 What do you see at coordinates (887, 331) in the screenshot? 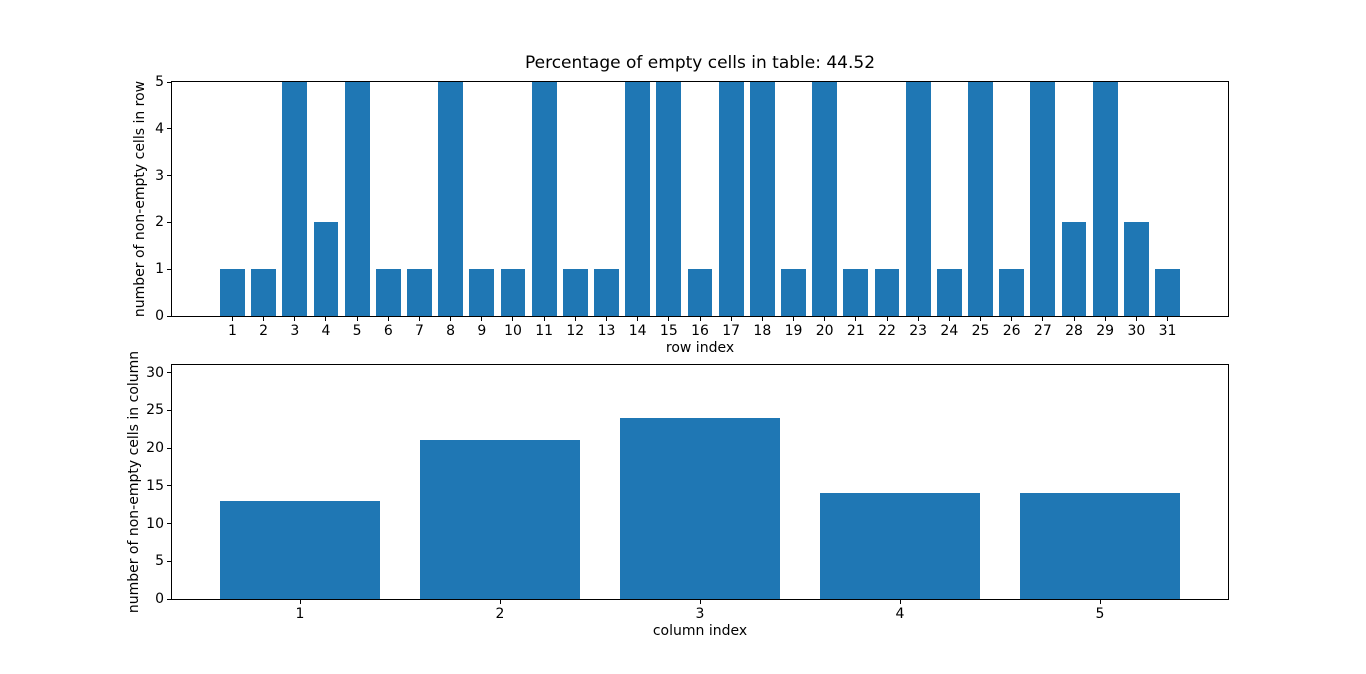
I see `x-tick-label: 22` at bounding box center [887, 331].